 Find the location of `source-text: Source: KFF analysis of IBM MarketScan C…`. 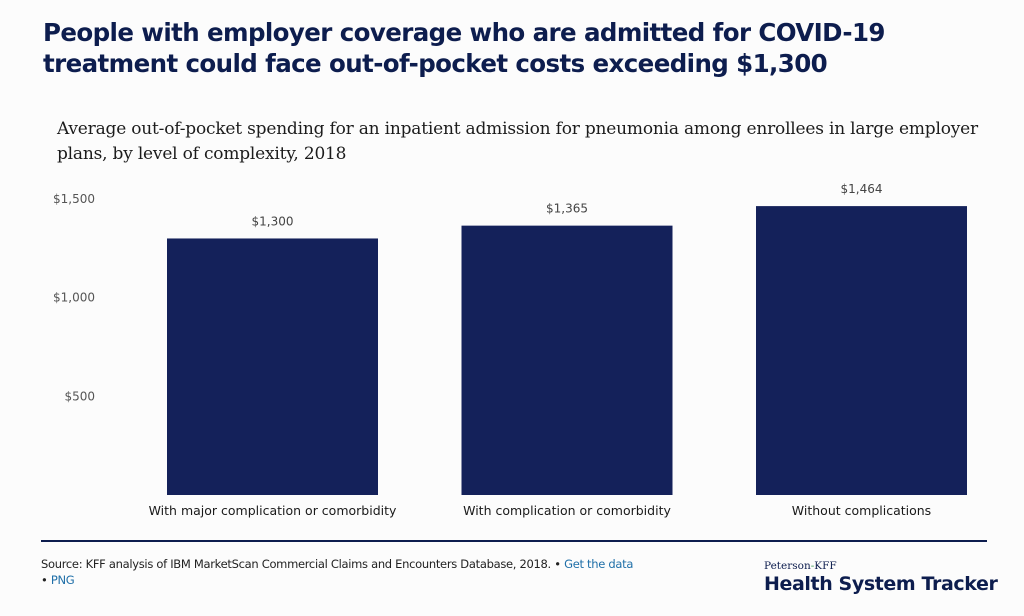

source-text: Source: KFF analysis of IBM MarketScan C… is located at coordinates (303, 564).